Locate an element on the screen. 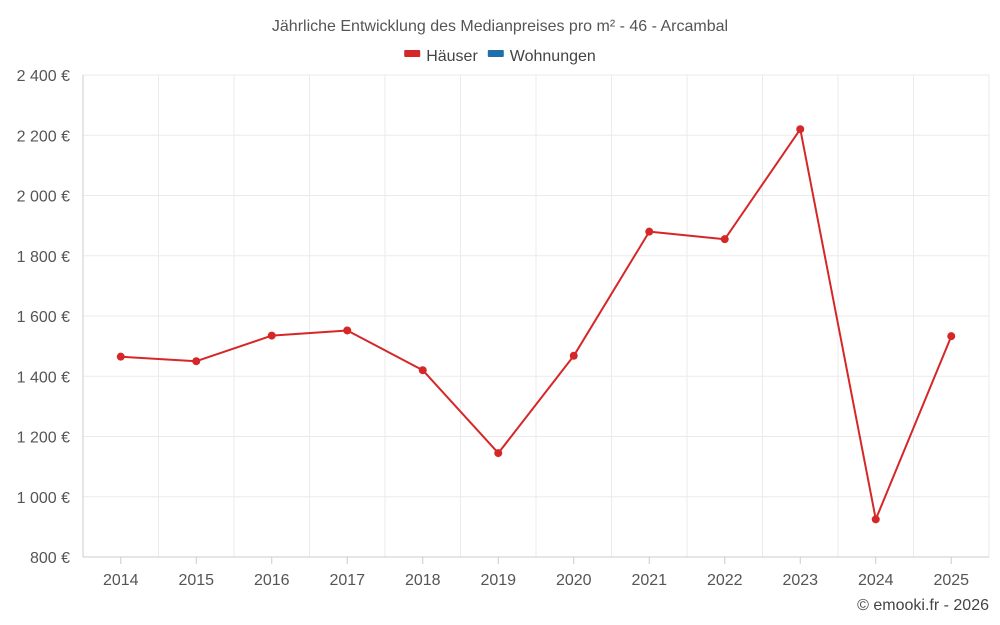 This screenshot has width=1000, height=625. x-tick-label: 2024 is located at coordinates (876, 580).